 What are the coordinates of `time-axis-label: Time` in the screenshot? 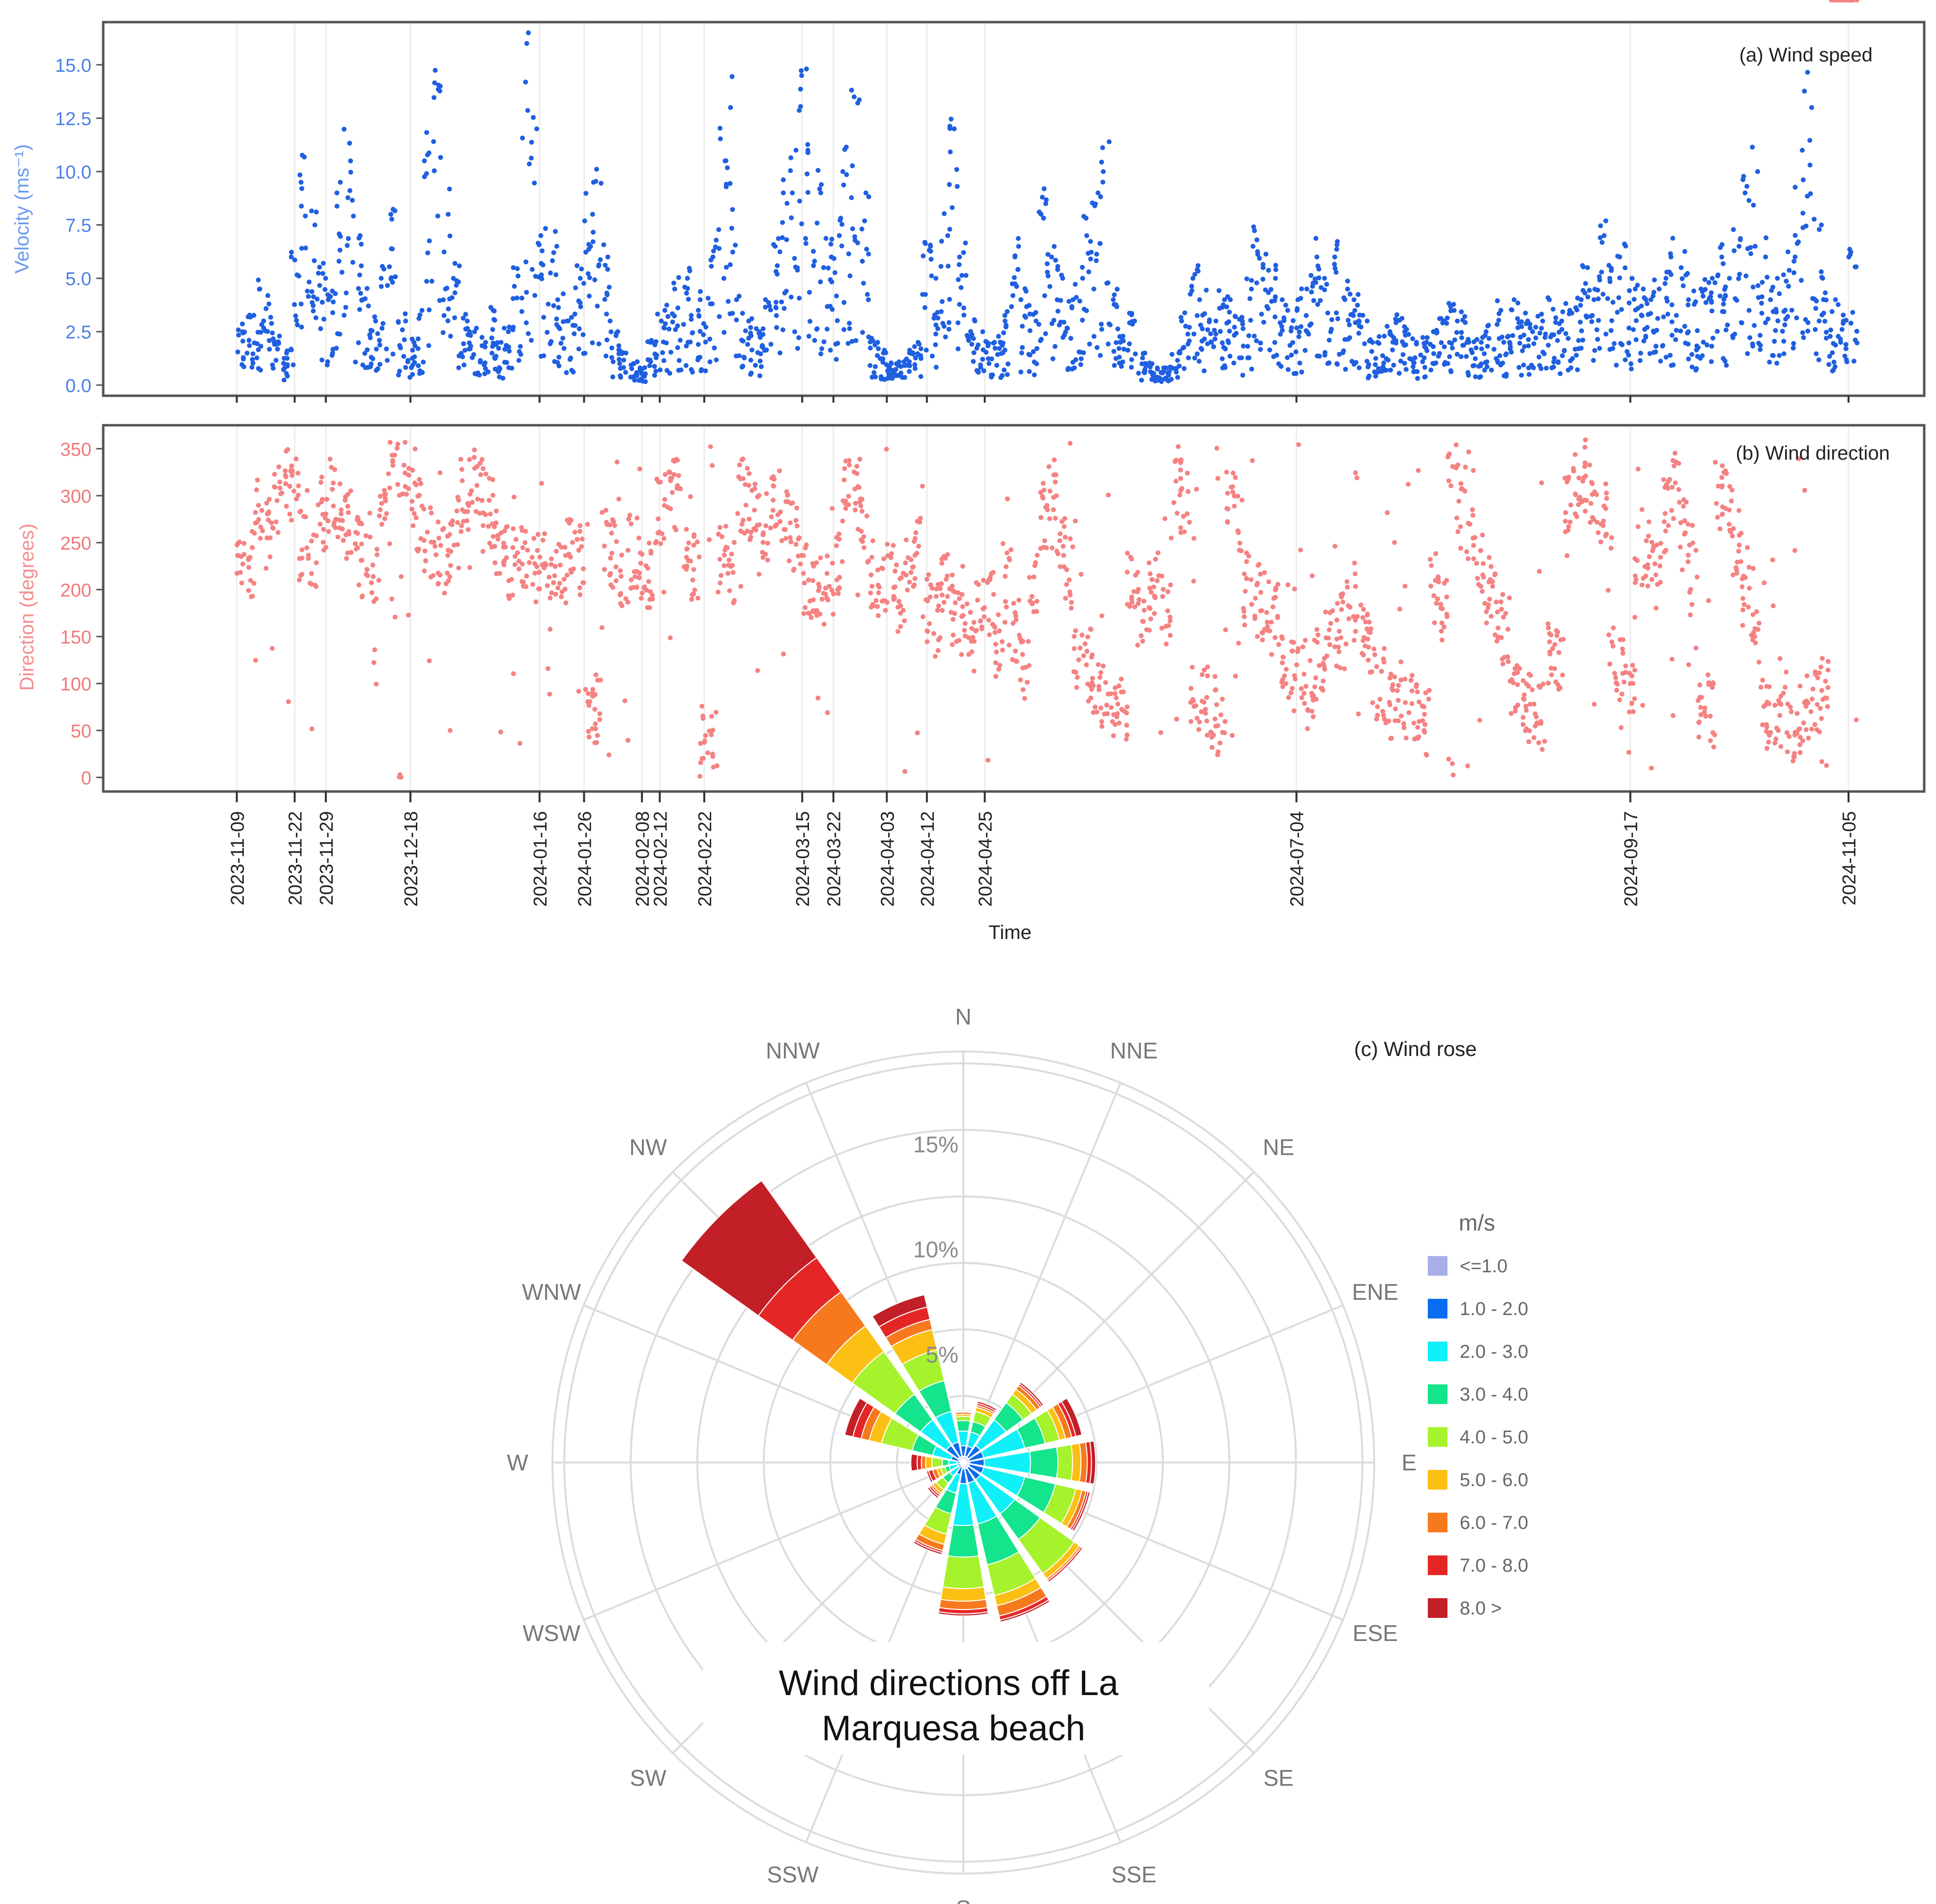 It's located at (1009, 932).